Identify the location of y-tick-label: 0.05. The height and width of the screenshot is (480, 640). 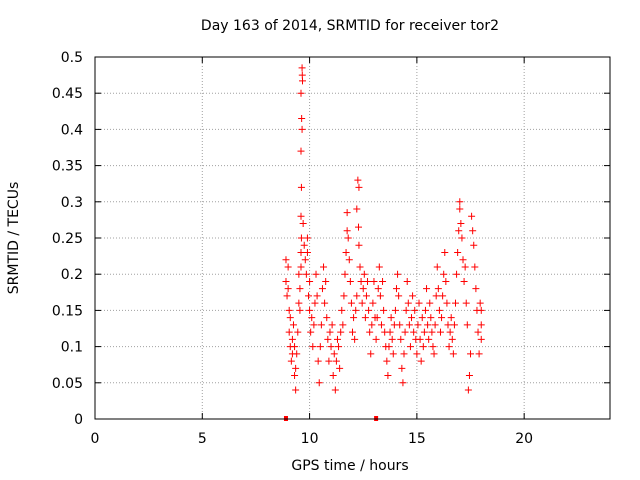
(67, 384).